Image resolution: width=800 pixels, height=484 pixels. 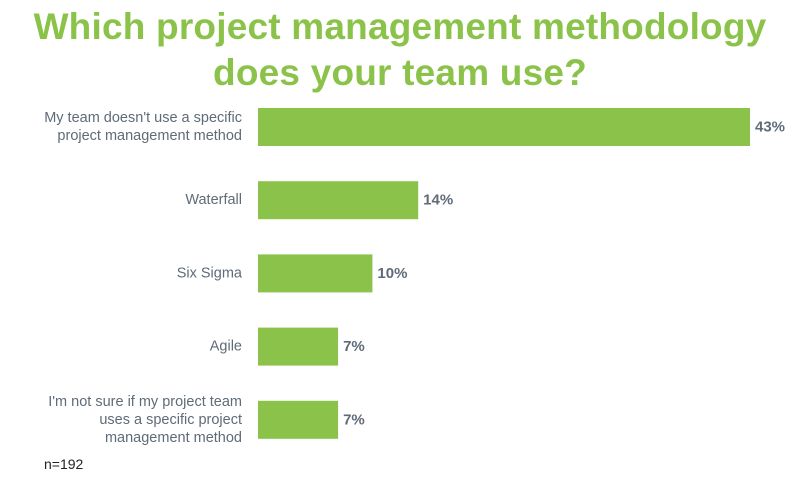 I want to click on value-label-3: 7%, so click(x=354, y=346).